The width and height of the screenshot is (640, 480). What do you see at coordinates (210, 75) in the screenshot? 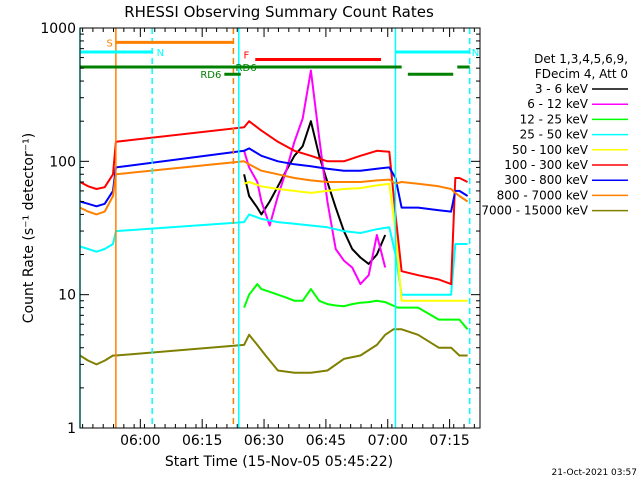
I see `annotation-label-5: RD6` at bounding box center [210, 75].